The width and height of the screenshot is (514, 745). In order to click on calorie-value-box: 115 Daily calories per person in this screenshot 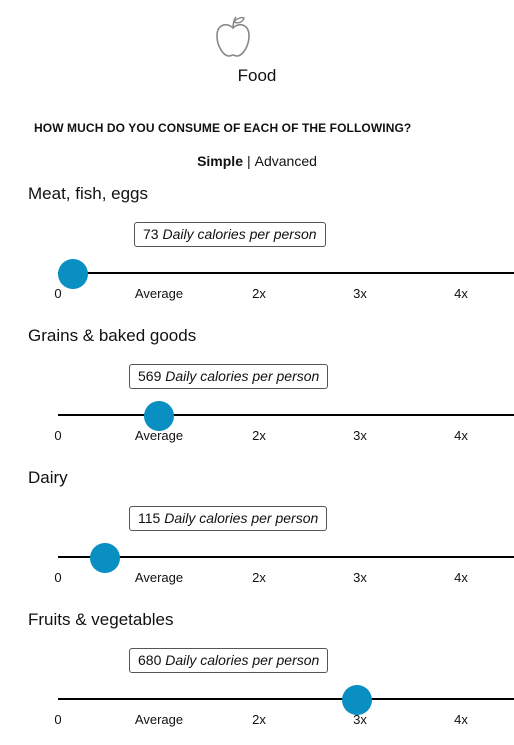, I will do `click(228, 518)`.